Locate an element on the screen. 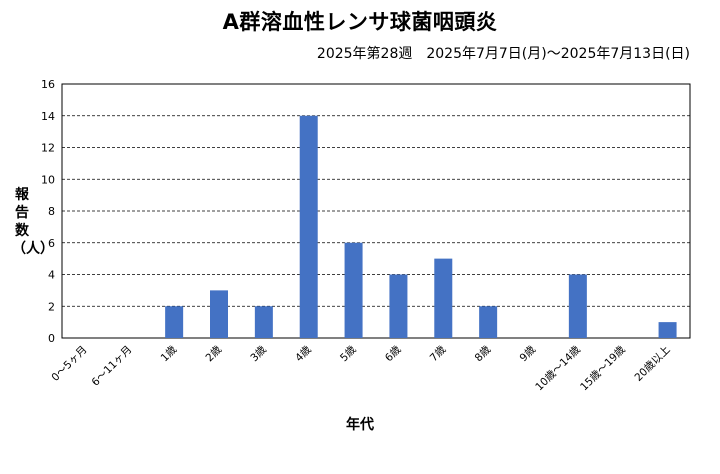  y-tick-label: 2 is located at coordinates (51, 306).